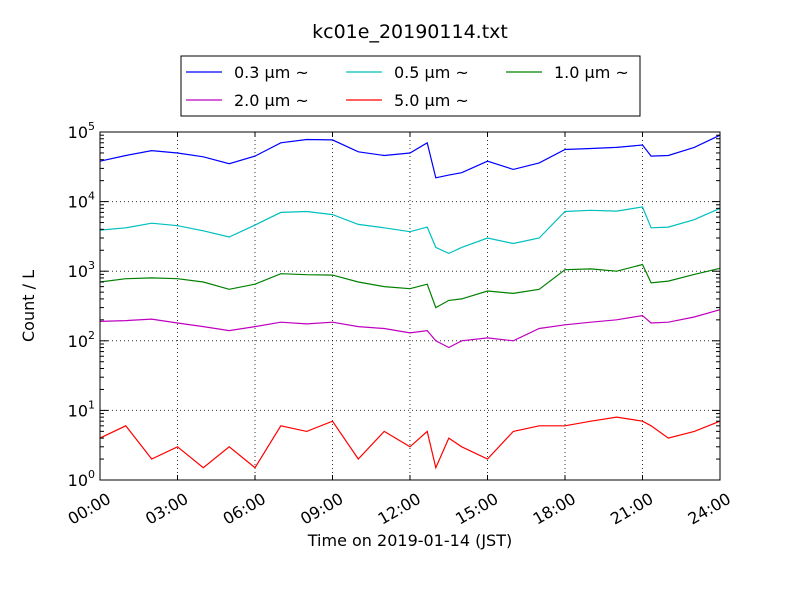 The height and width of the screenshot is (600, 800). Describe the element at coordinates (28, 306) in the screenshot. I see `y-axis-label: Count / L` at that location.